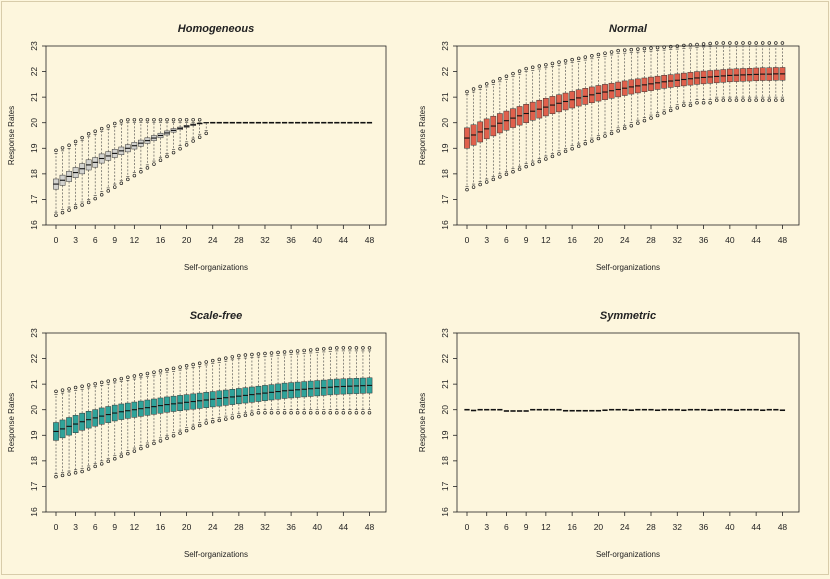  Describe the element at coordinates (34, 225) in the screenshot. I see `y-tick-label: 16` at that location.